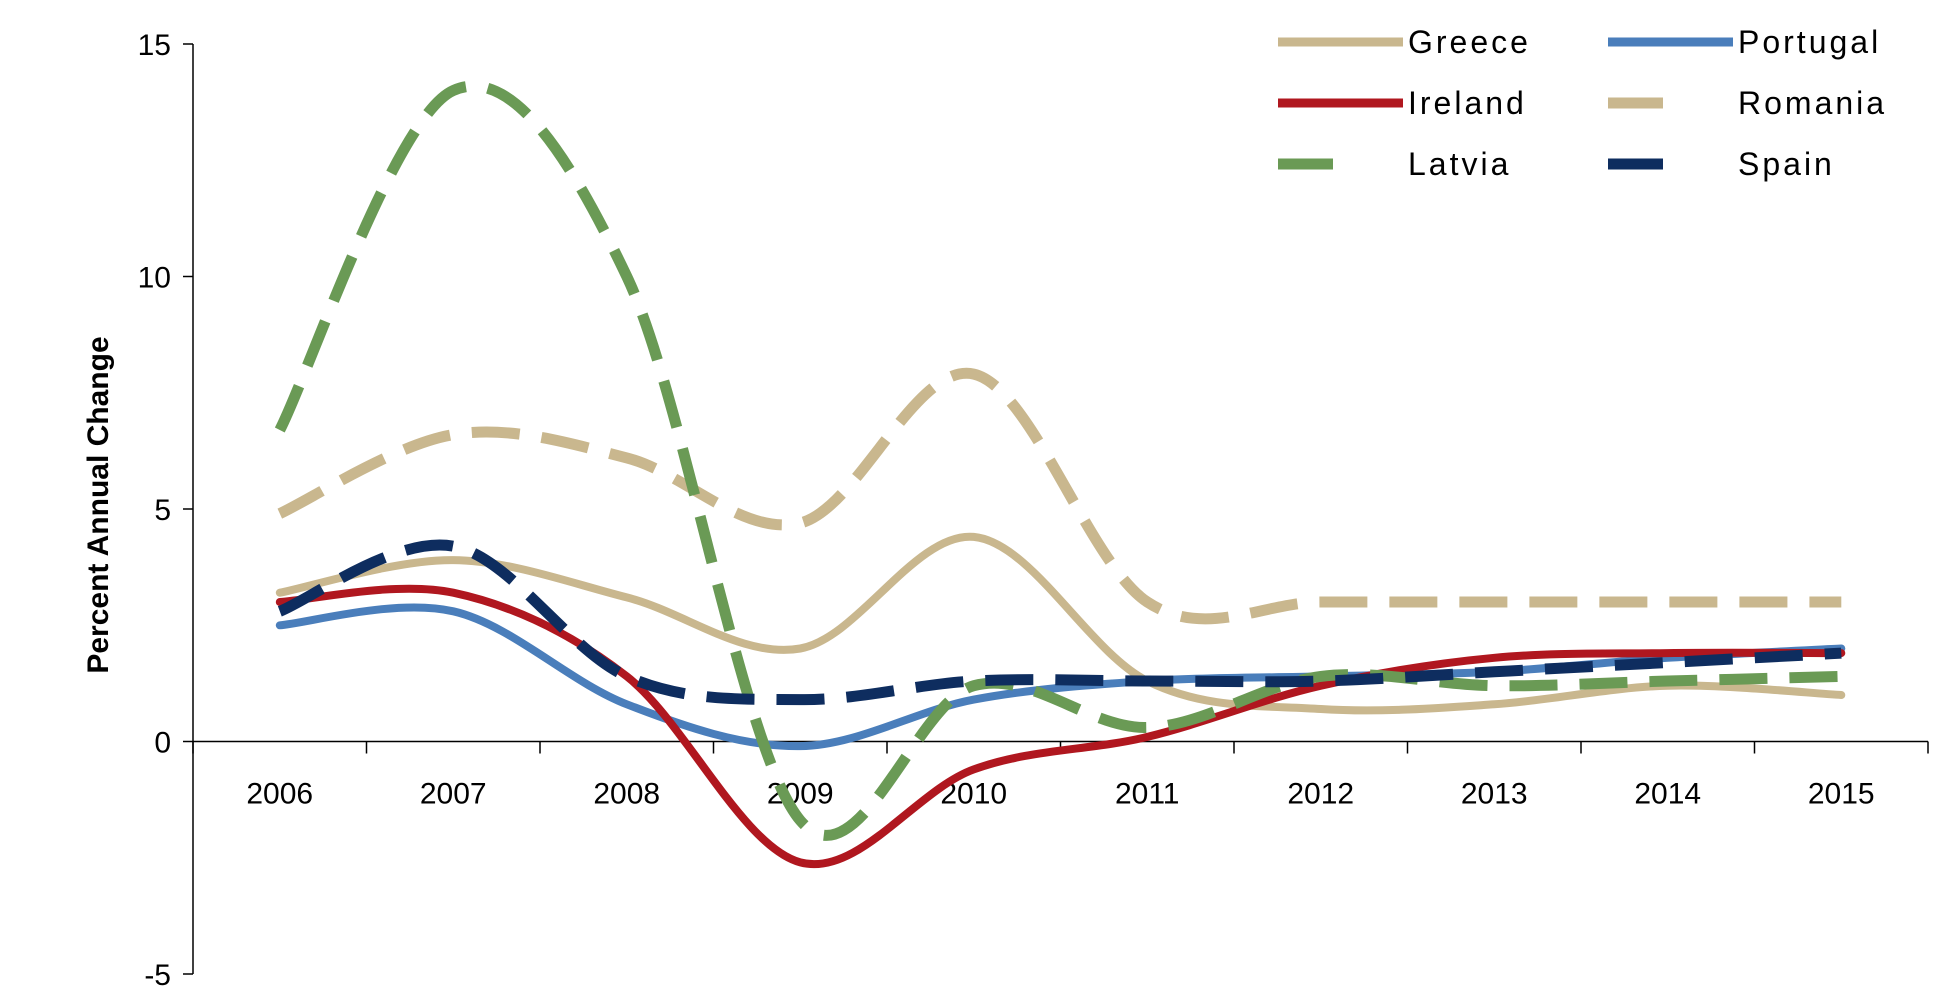  Describe the element at coordinates (453, 794) in the screenshot. I see `x-tick-label: 2007` at that location.